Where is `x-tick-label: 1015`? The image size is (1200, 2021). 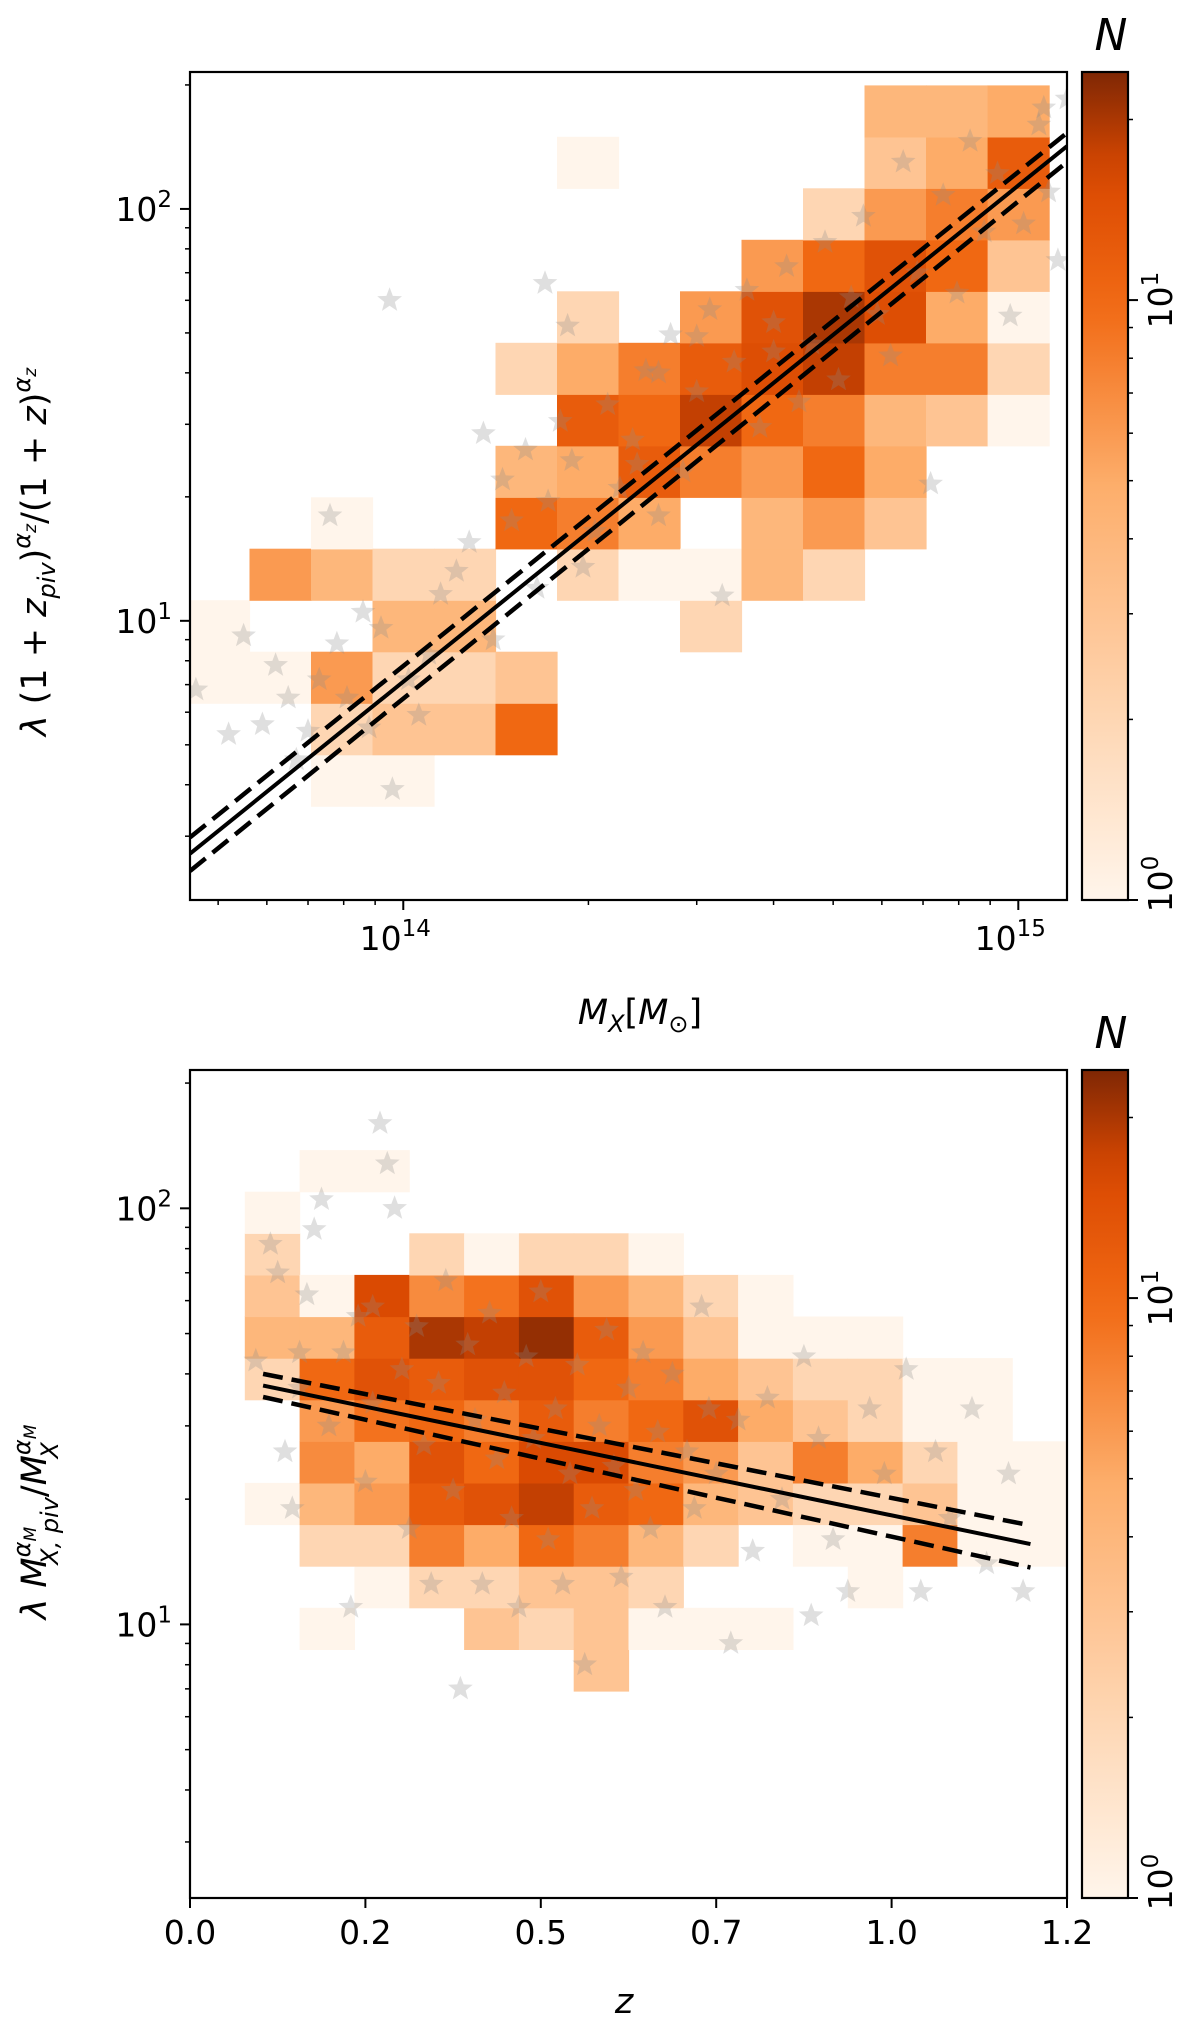
x-tick-label: 1015 is located at coordinates (1010, 937).